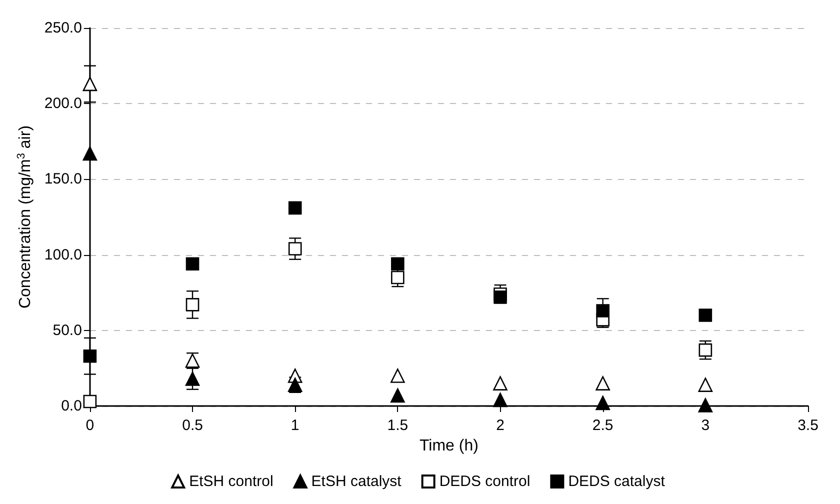 The height and width of the screenshot is (504, 840). What do you see at coordinates (231, 481) in the screenshot?
I see `legend-label: EtSH control` at bounding box center [231, 481].